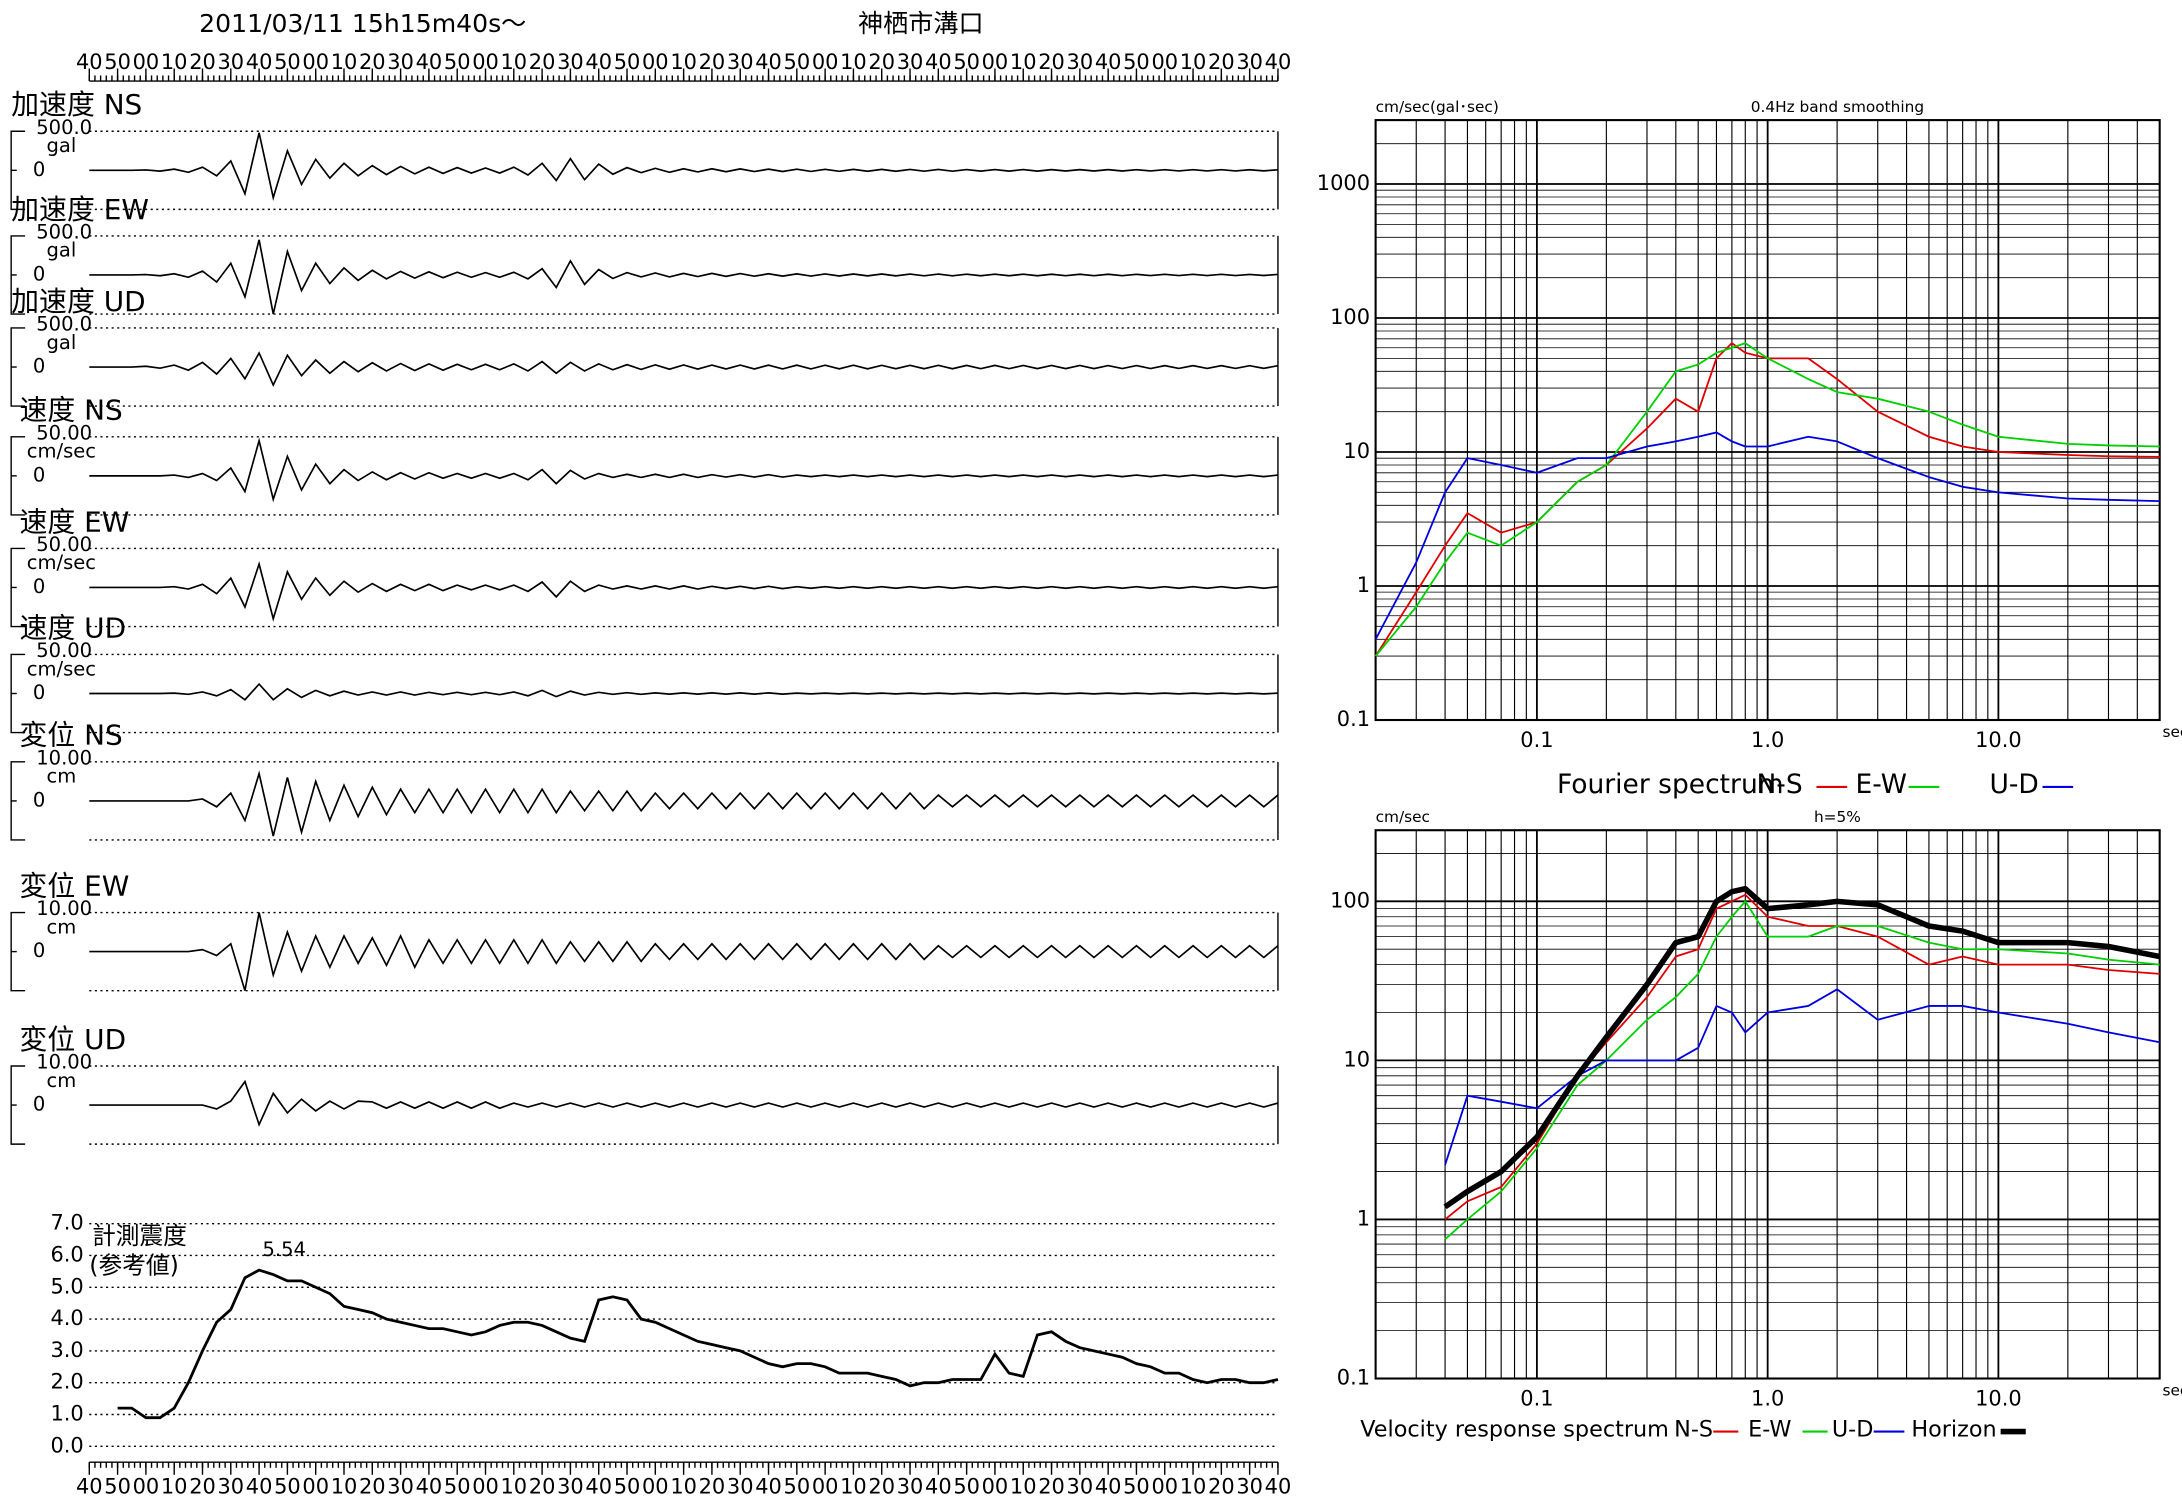 The height and width of the screenshot is (1500, 2182). I want to click on panel-title: 変位 UD, so click(73, 1039).